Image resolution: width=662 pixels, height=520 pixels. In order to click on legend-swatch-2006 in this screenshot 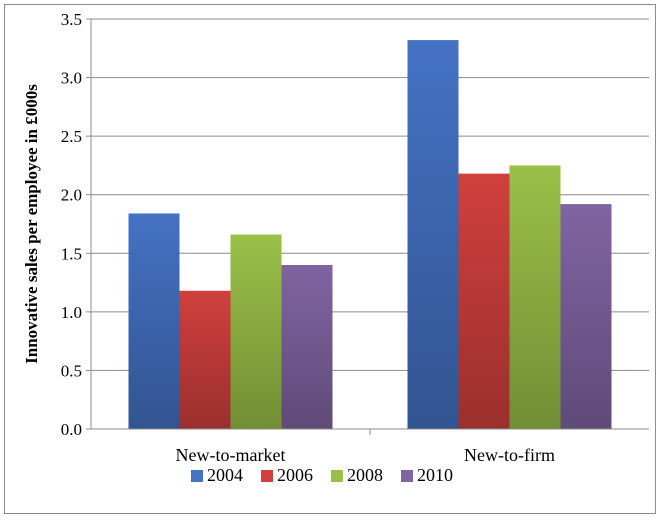, I will do `click(267, 476)`.